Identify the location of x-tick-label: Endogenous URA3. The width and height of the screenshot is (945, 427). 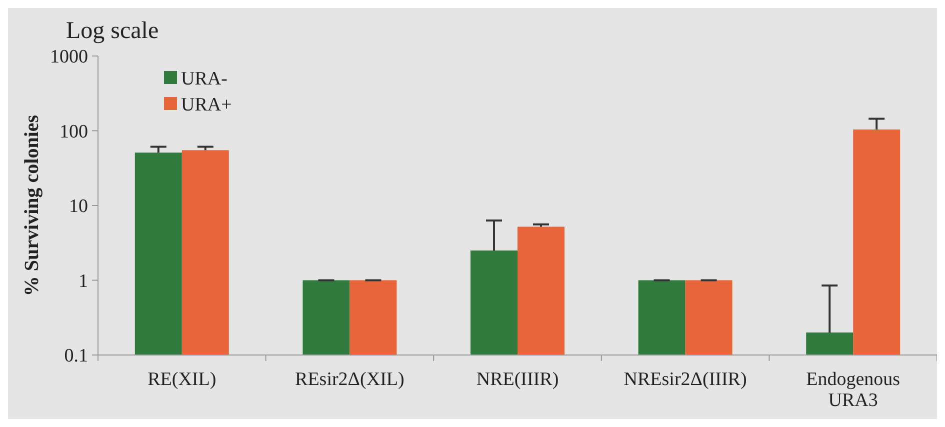
(853, 390).